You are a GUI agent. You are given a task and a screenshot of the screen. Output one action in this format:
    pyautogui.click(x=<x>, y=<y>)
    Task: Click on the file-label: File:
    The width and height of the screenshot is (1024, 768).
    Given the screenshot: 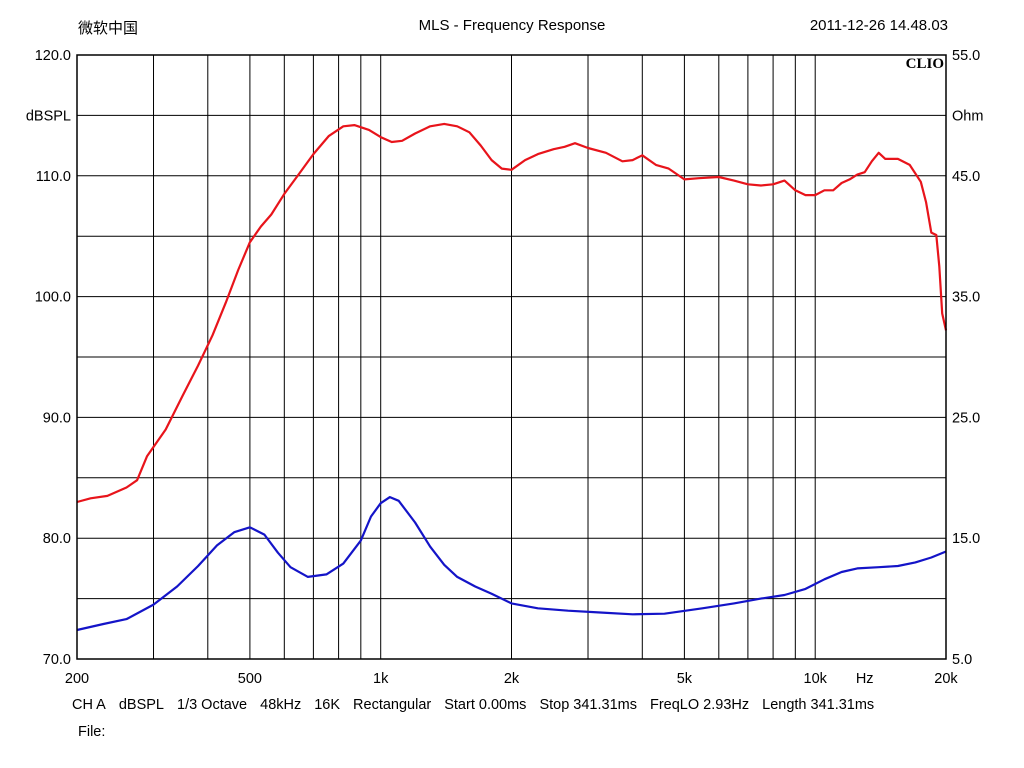 What is the action you would take?
    pyautogui.click(x=92, y=732)
    